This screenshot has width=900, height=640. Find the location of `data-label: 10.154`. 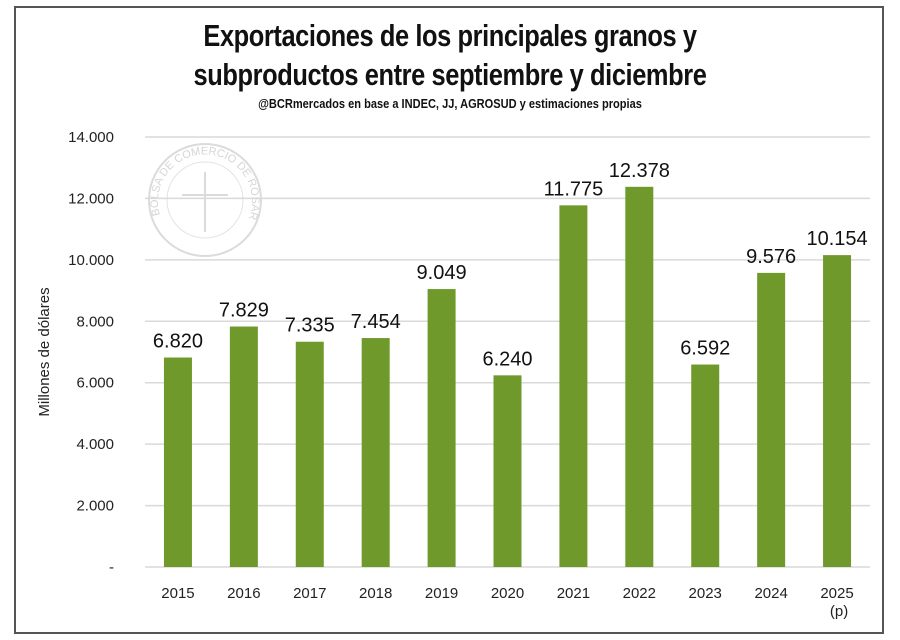

data-label: 10.154 is located at coordinates (836, 239).